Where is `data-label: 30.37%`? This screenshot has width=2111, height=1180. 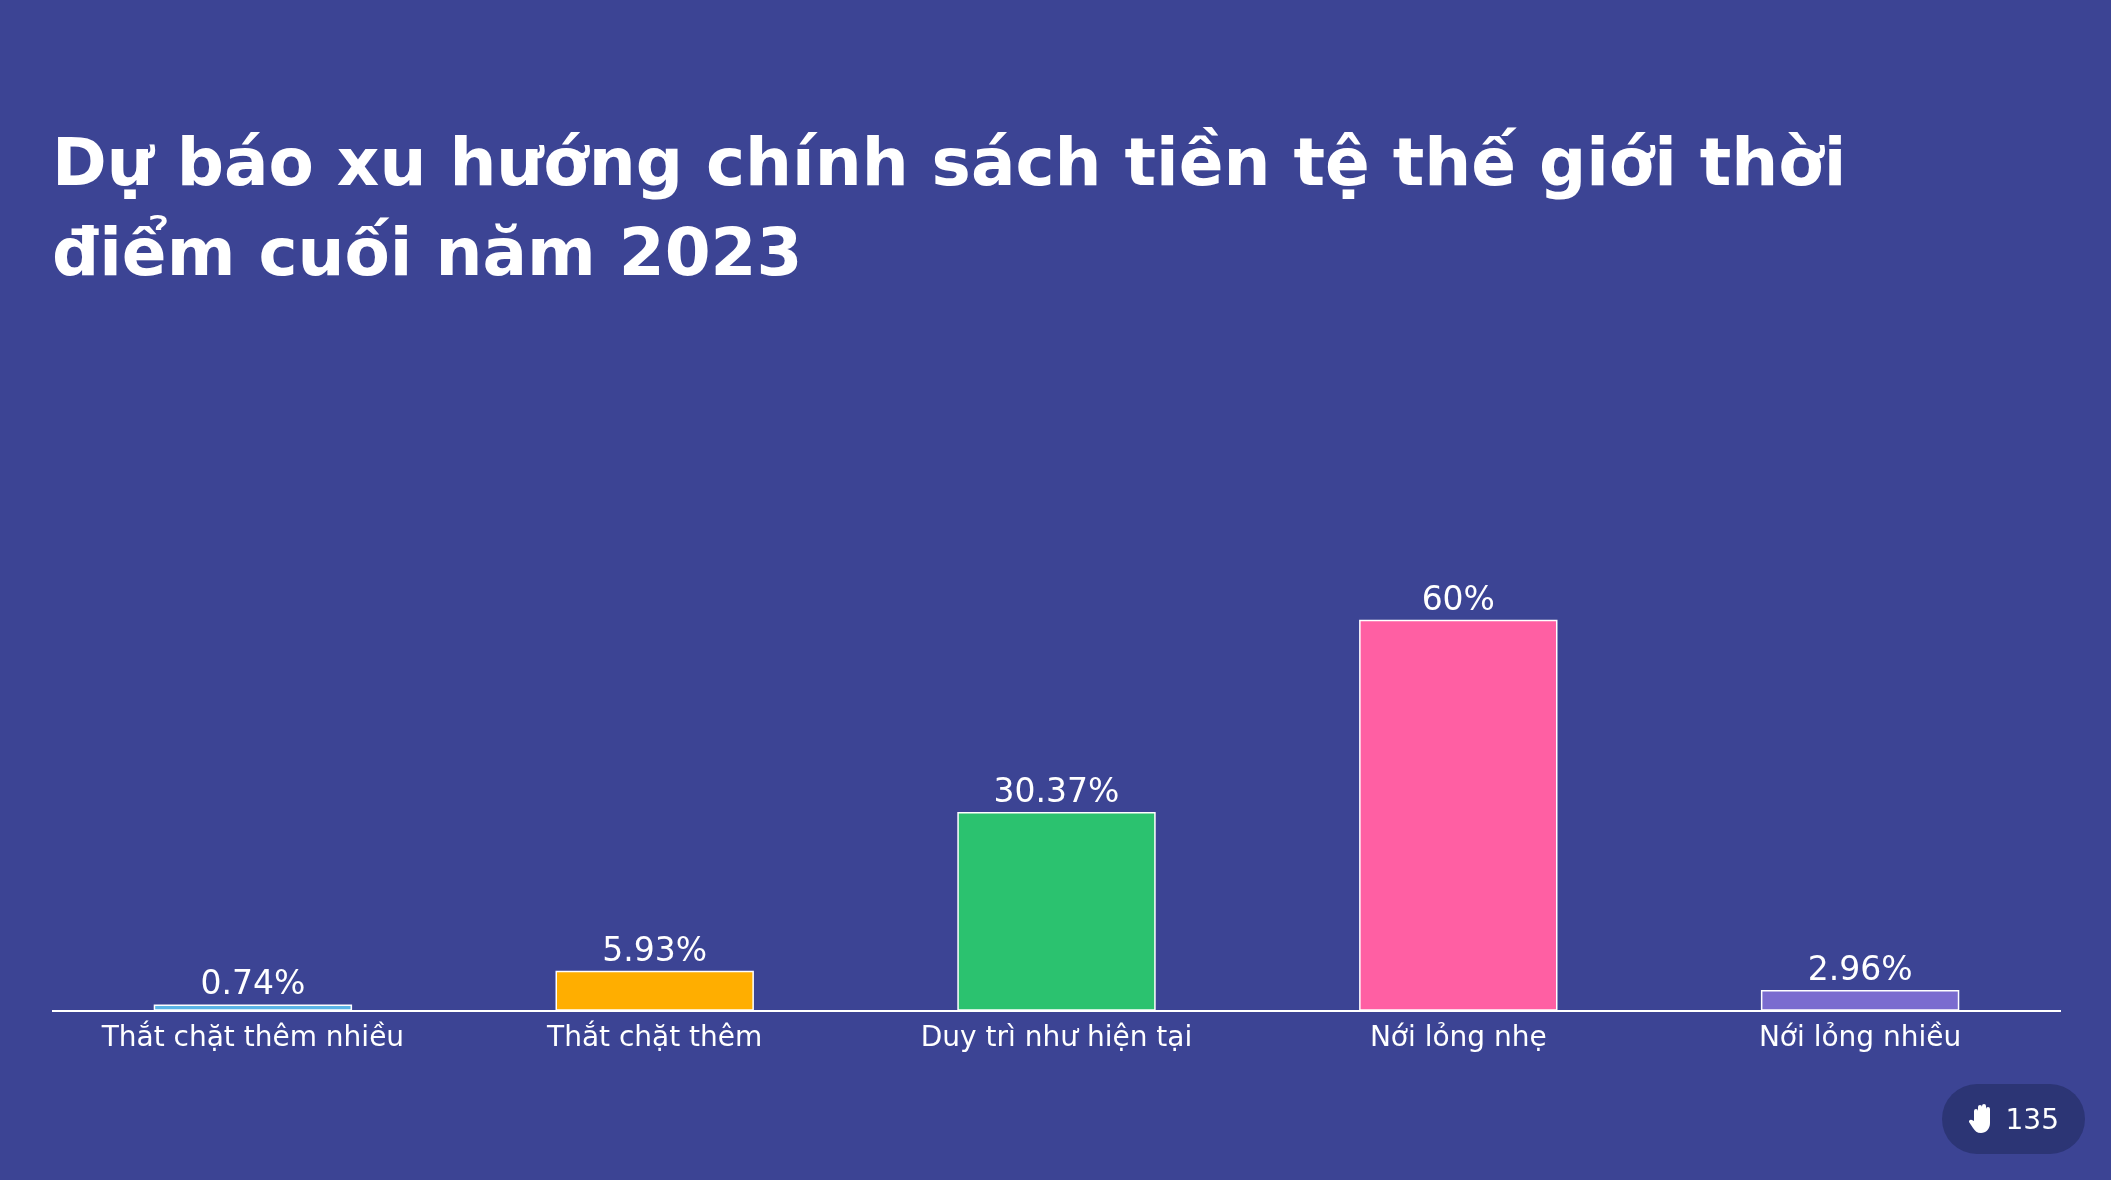 data-label: 30.37% is located at coordinates (1056, 790).